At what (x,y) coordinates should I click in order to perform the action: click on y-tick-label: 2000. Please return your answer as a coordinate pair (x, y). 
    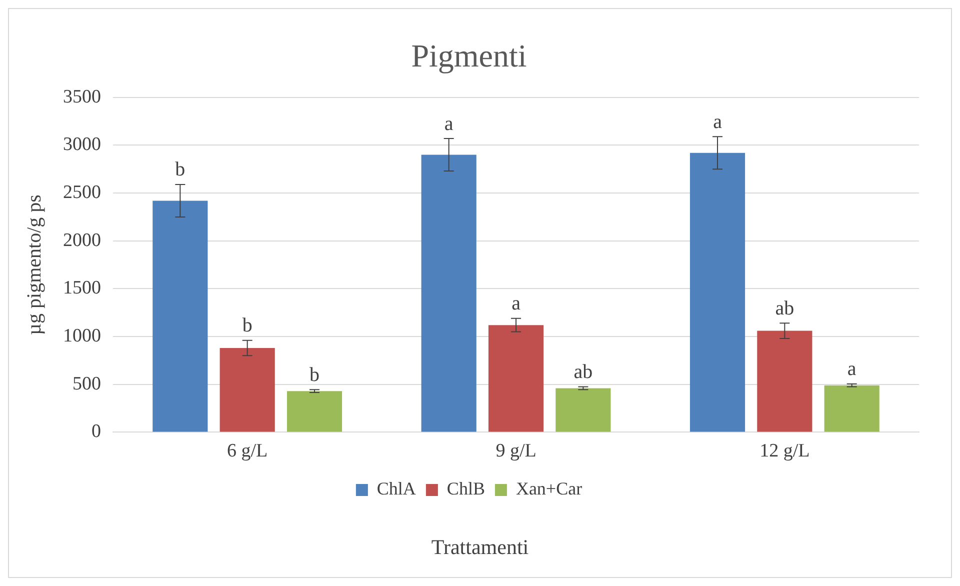
    Looking at the image, I should click on (82, 240).